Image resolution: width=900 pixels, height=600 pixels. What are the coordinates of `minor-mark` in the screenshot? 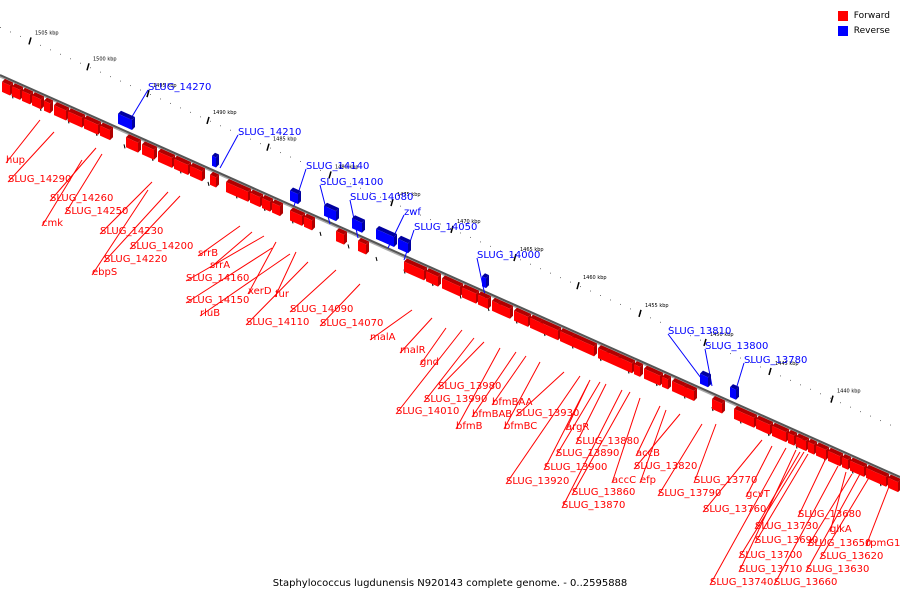 It's located at (376, 259).